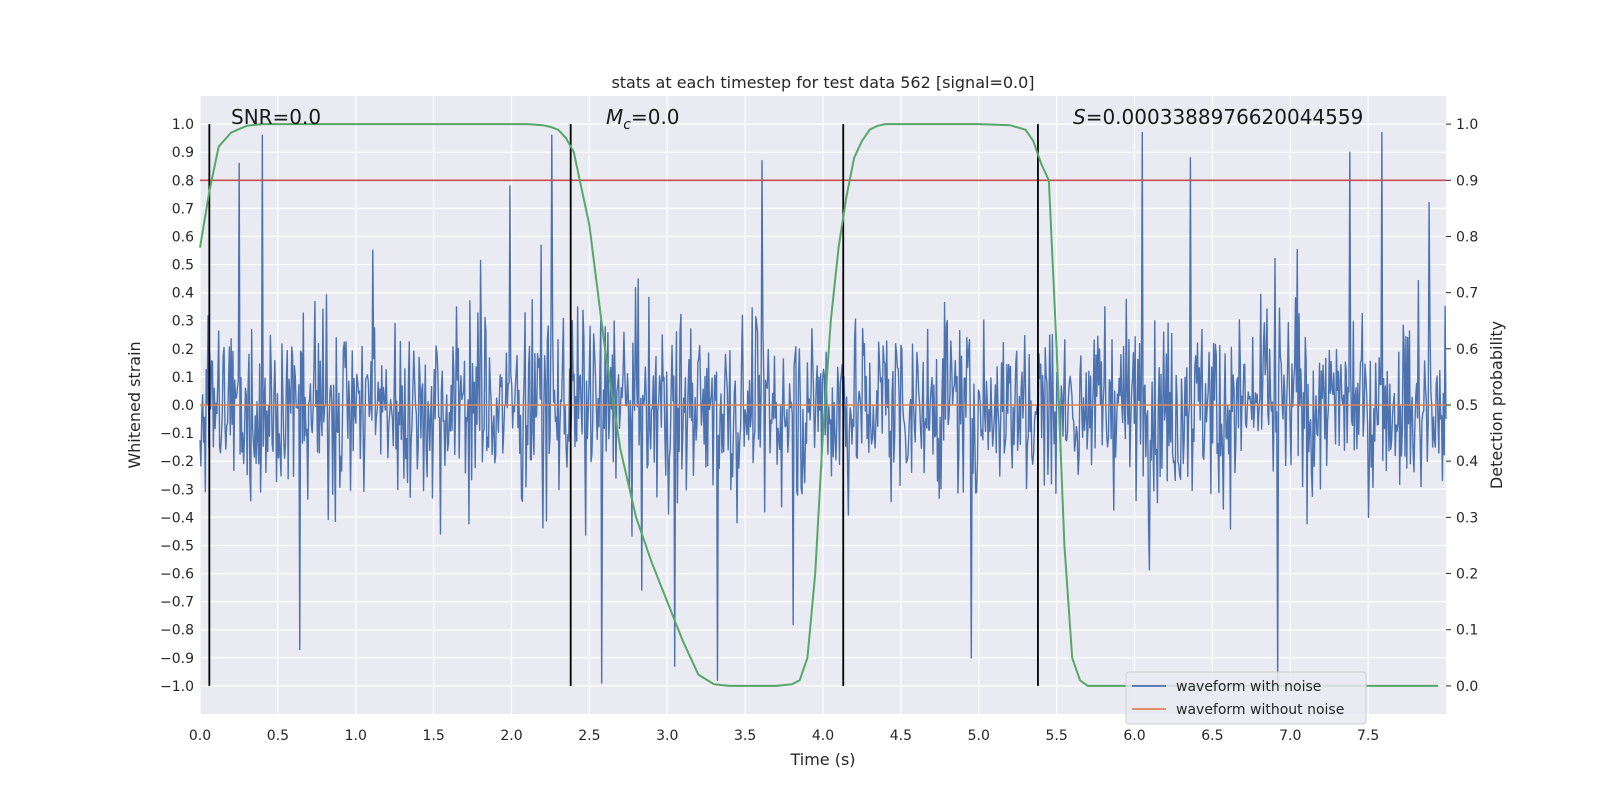 This screenshot has height=800, width=1600. I want to click on y-tick-label: 0.9, so click(183, 153).